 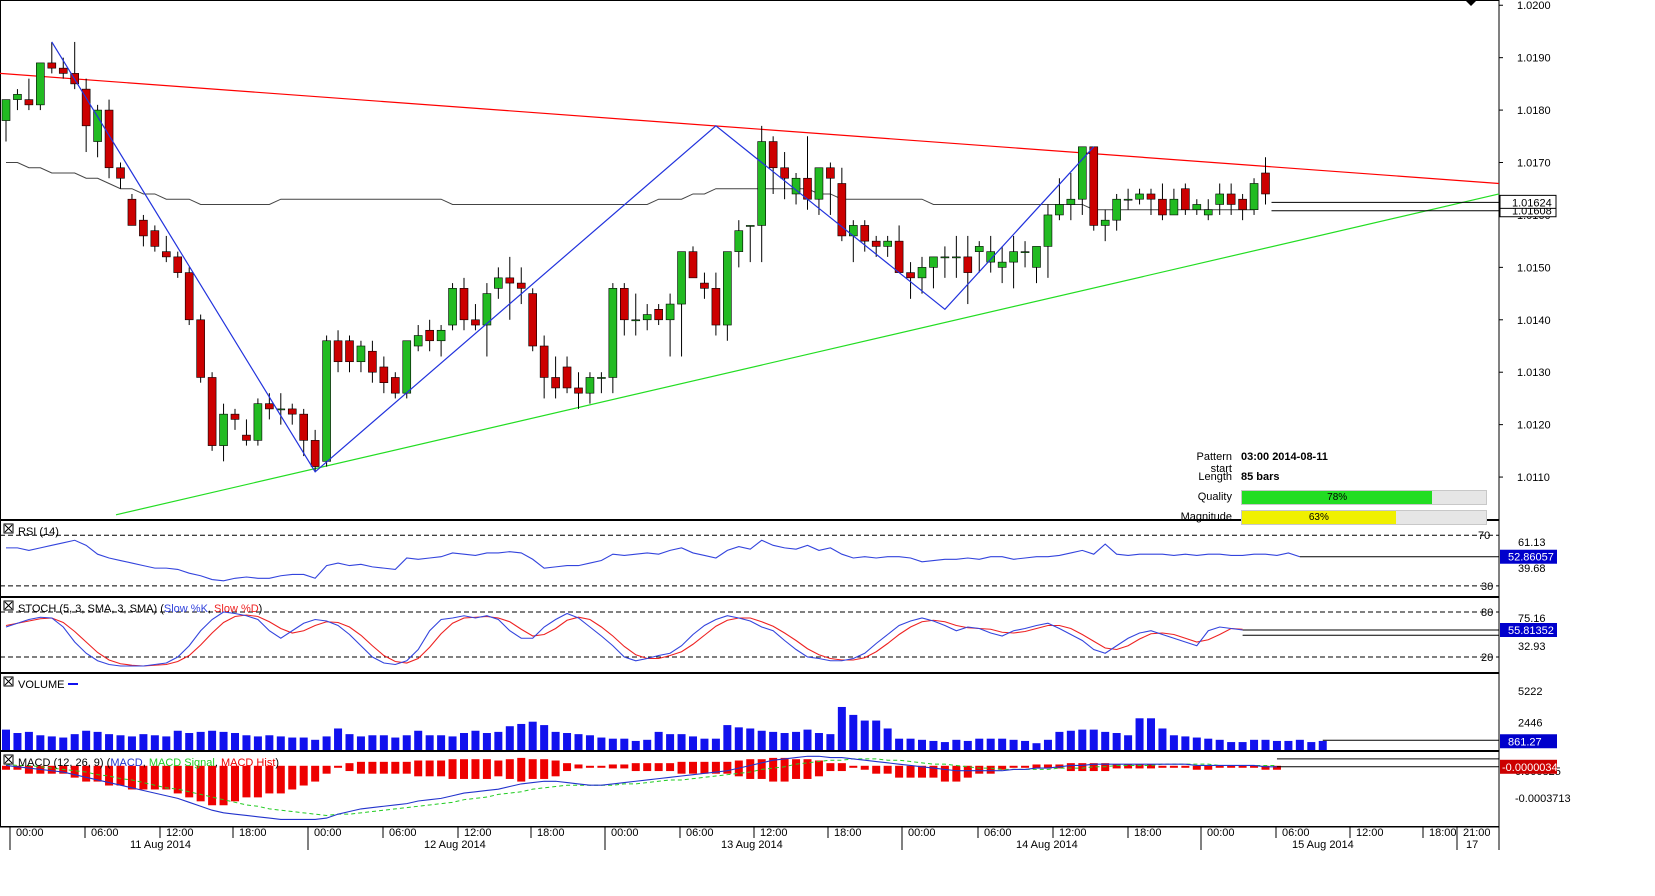 I want to click on price-tick-label: 1.0130, so click(x=1534, y=373).